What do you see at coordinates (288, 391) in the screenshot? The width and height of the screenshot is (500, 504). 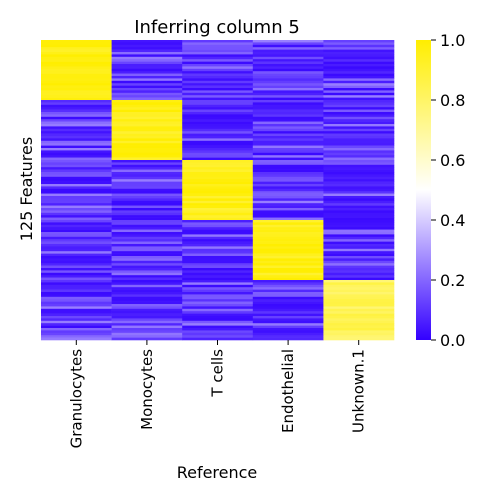 I see `x-tick-label: Endothelial` at bounding box center [288, 391].